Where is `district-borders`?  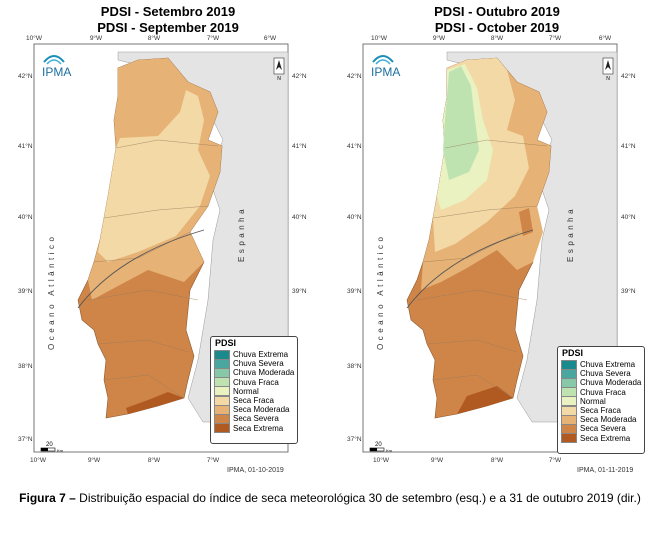 district-borders is located at coordinates (153, 269).